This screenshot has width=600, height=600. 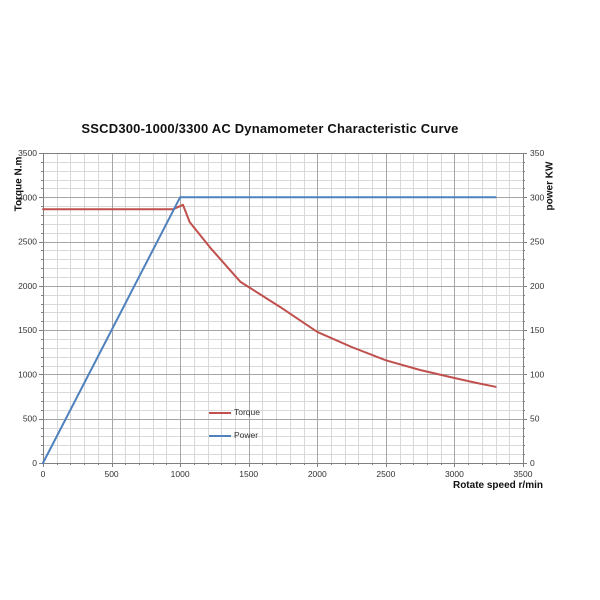 What do you see at coordinates (497, 485) in the screenshot?
I see `speed-axis-label: Rotate speed r/min` at bounding box center [497, 485].